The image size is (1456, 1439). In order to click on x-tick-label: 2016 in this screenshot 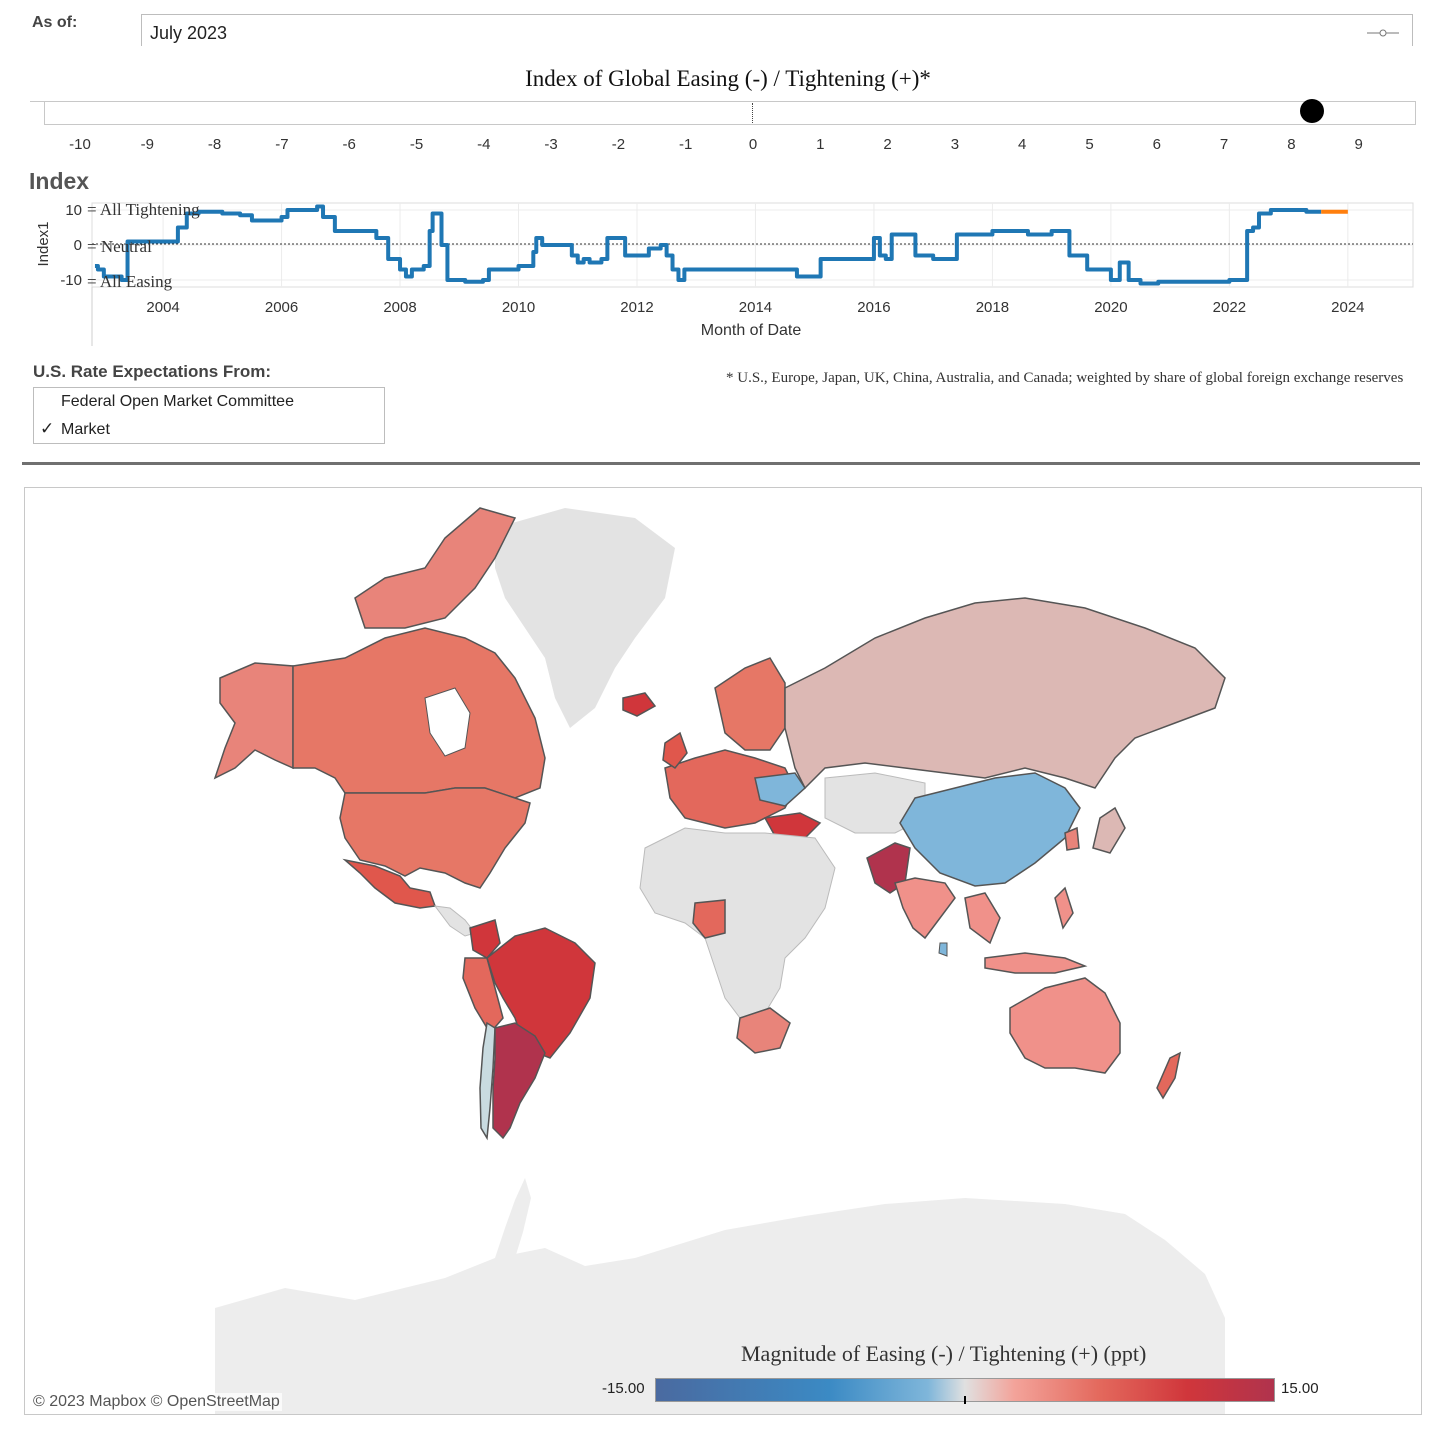, I will do `click(873, 307)`.